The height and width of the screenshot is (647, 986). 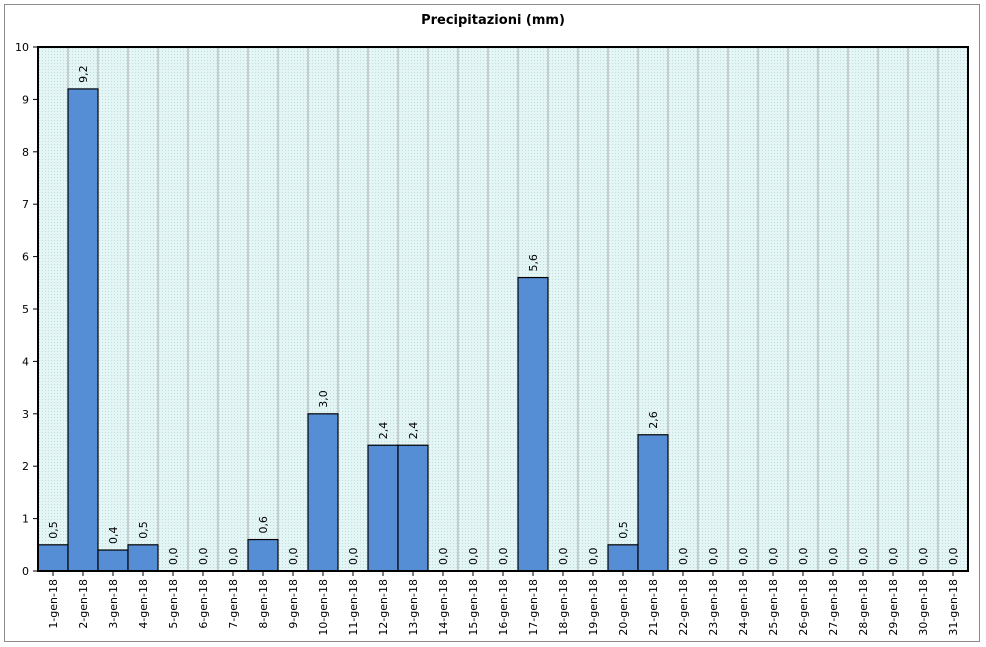 What do you see at coordinates (953, 607) in the screenshot?
I see `x-tick-label: 31-gen-18` at bounding box center [953, 607].